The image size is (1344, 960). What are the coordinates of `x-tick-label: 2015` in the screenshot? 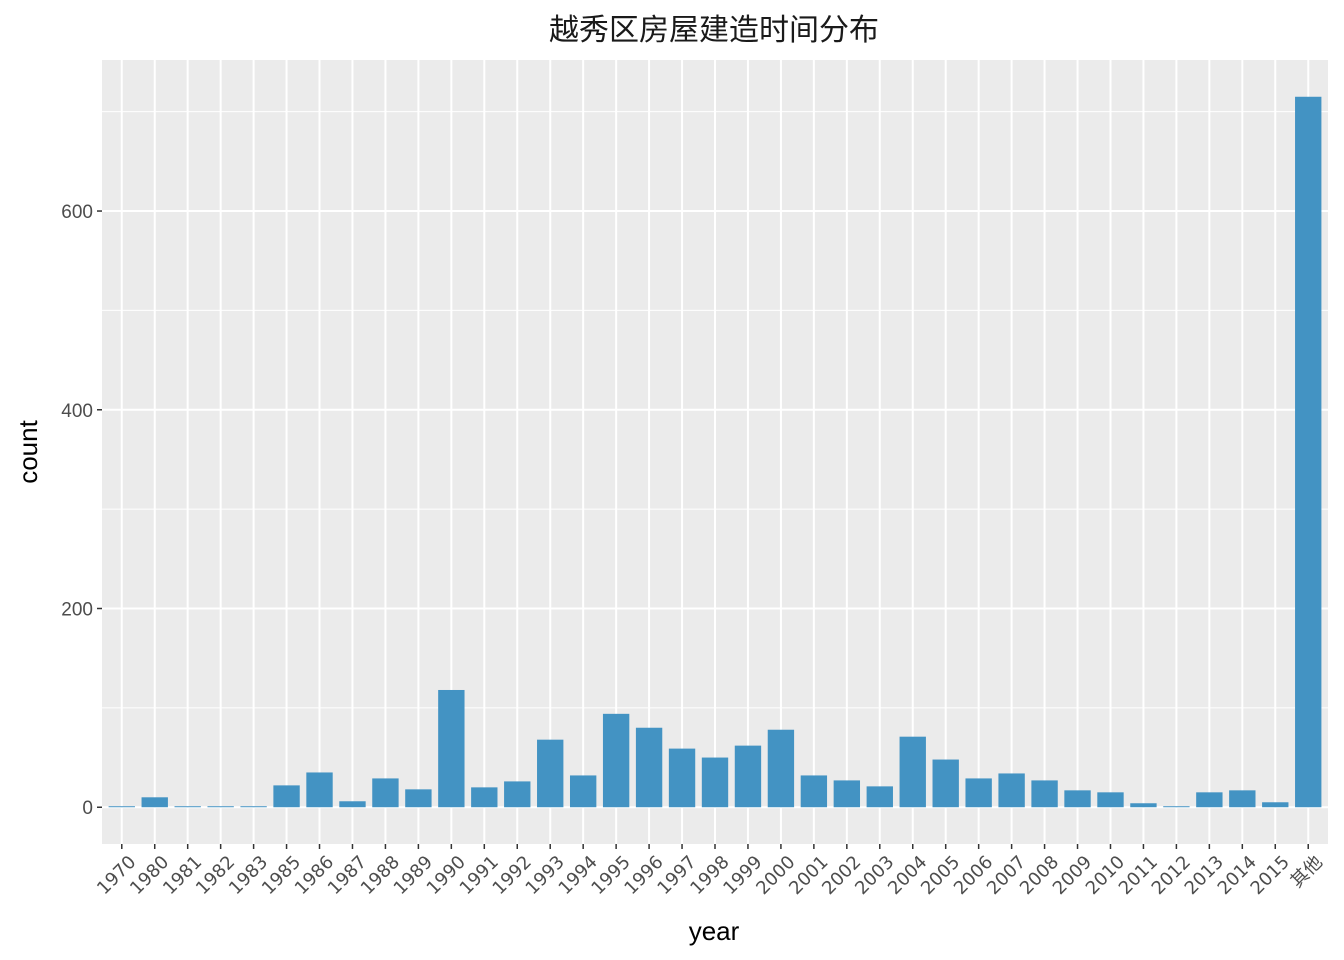 It's located at (1270, 875).